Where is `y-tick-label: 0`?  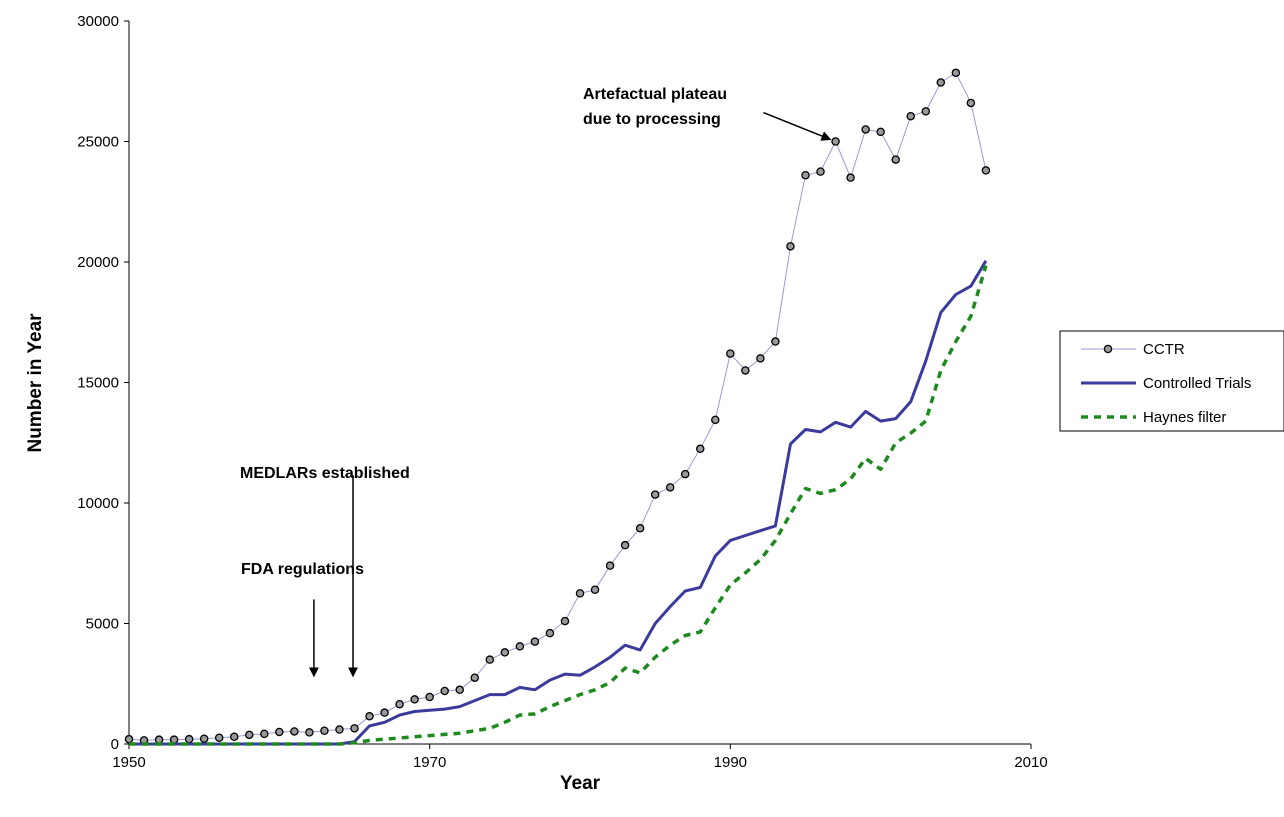
y-tick-label: 0 is located at coordinates (115, 744).